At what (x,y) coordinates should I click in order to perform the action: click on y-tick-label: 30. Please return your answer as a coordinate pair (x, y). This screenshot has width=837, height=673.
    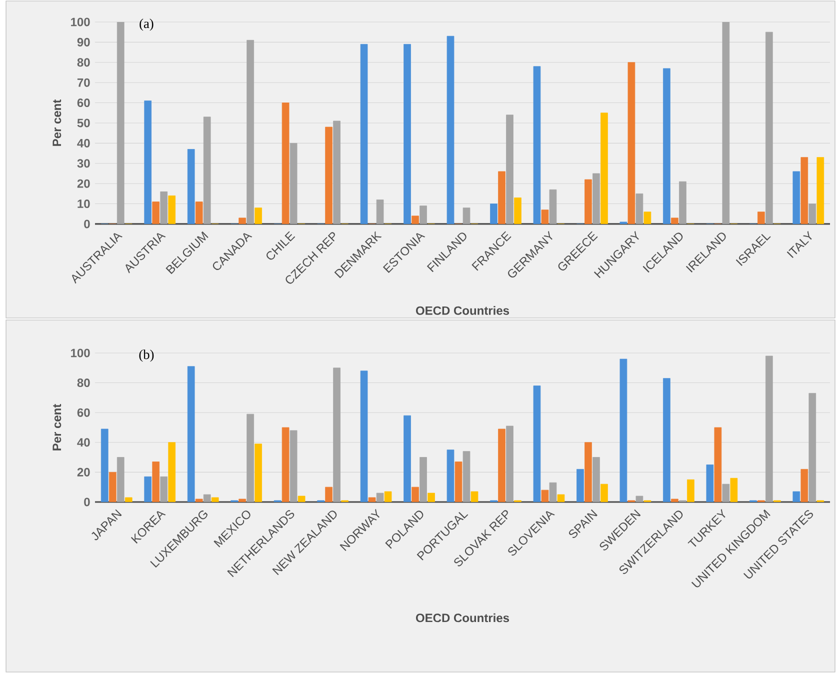
    Looking at the image, I should click on (83, 163).